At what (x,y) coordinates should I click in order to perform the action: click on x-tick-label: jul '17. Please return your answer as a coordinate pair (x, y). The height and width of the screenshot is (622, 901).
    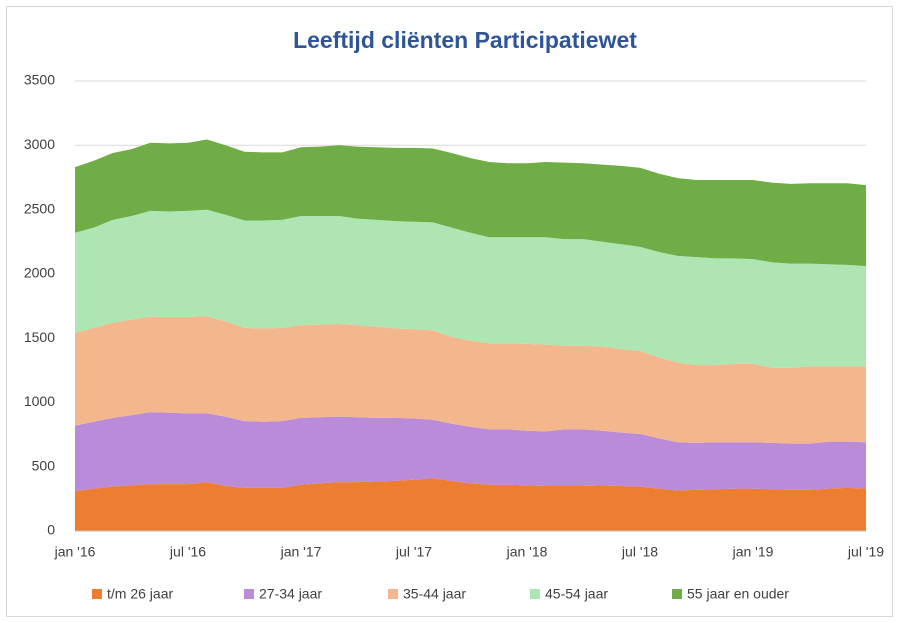
    Looking at the image, I should click on (413, 552).